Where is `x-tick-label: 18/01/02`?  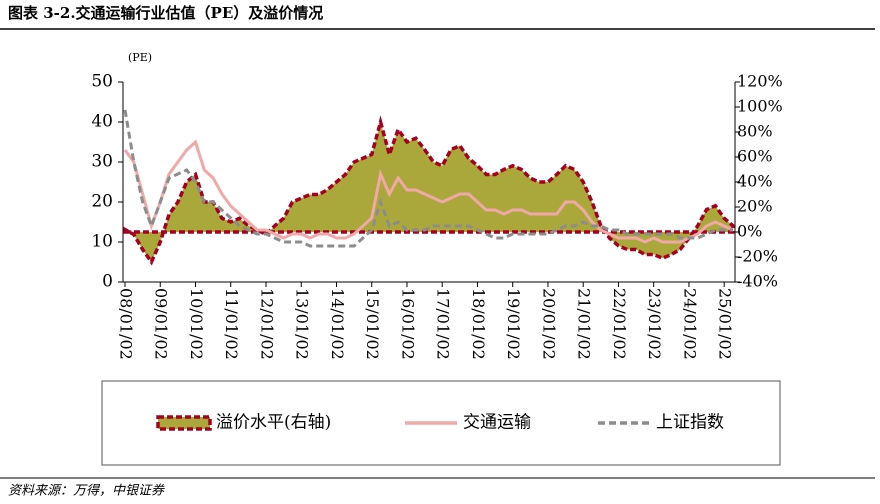 x-tick-label: 18/01/02 is located at coordinates (478, 324).